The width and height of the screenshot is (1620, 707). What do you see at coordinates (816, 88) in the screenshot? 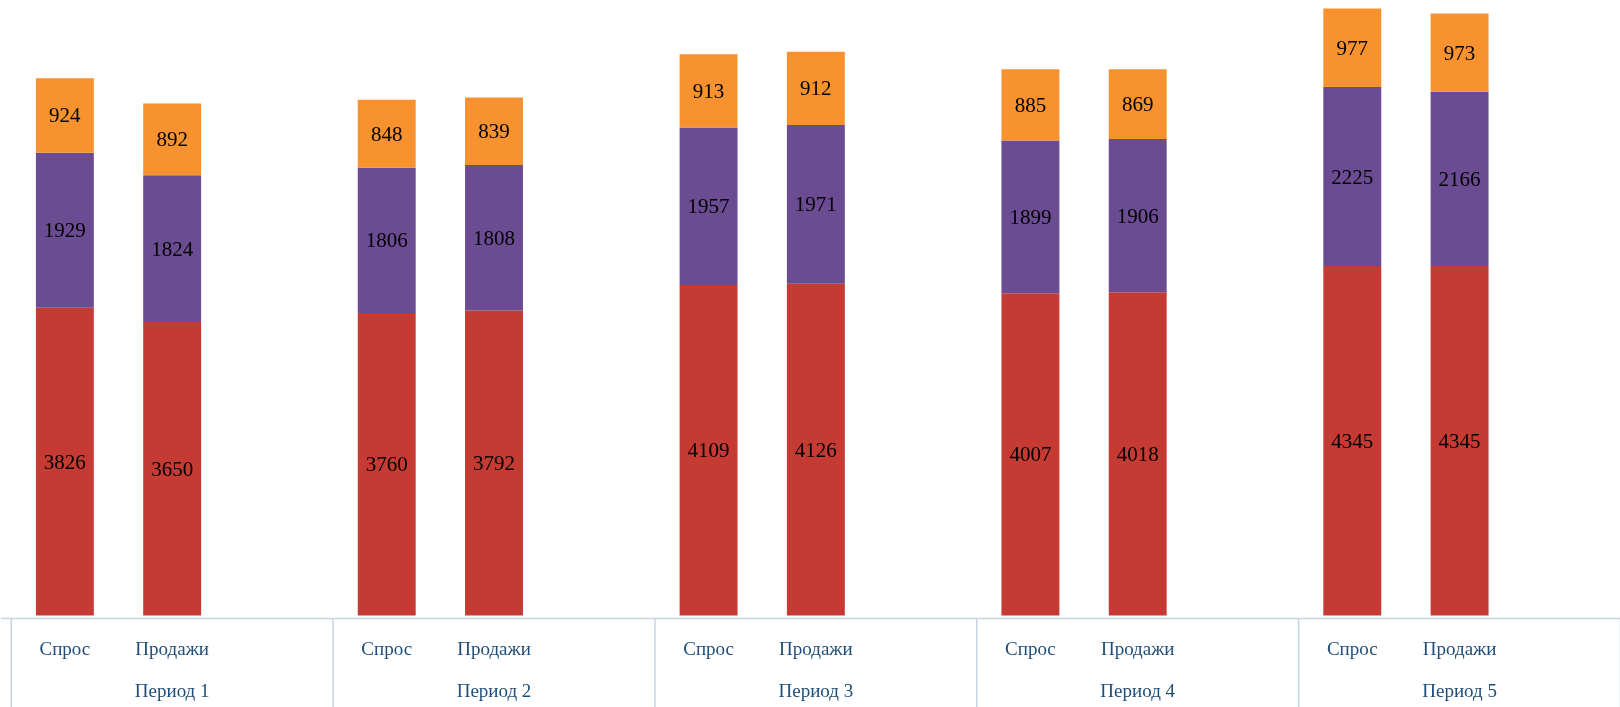
I see `data-label: 912` at bounding box center [816, 88].